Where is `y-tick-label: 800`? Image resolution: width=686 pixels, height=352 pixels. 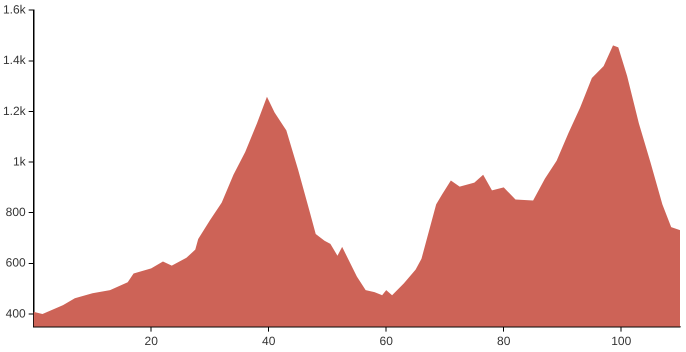 y-tick-label: 800 is located at coordinates (16, 212).